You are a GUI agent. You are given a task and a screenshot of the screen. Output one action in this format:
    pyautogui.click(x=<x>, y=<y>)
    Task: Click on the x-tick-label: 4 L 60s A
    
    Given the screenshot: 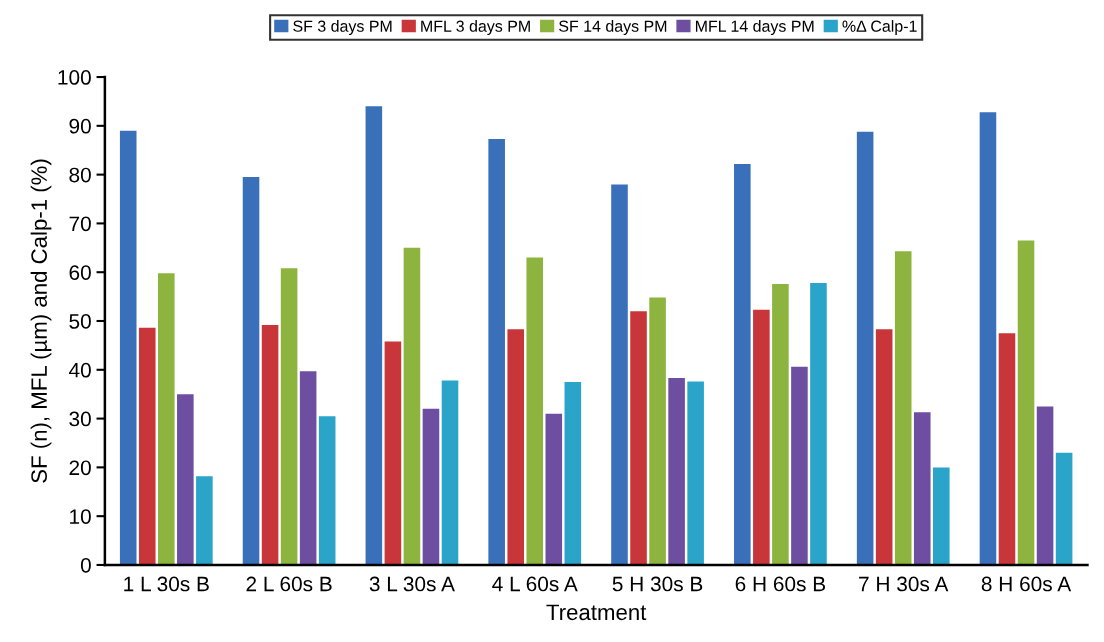 What is the action you would take?
    pyautogui.click(x=535, y=584)
    